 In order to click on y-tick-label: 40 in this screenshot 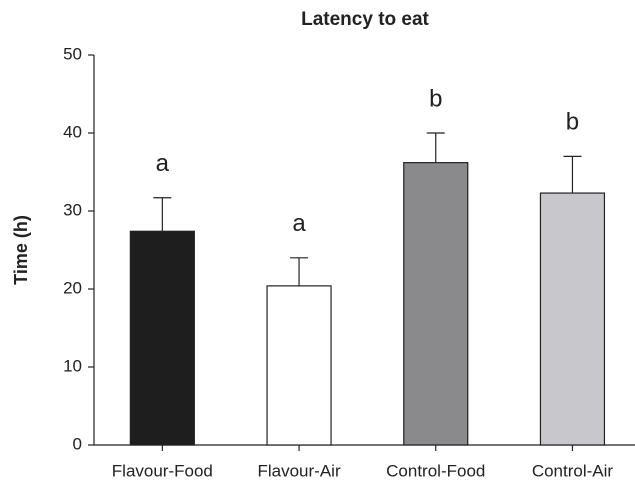, I will do `click(72, 131)`.